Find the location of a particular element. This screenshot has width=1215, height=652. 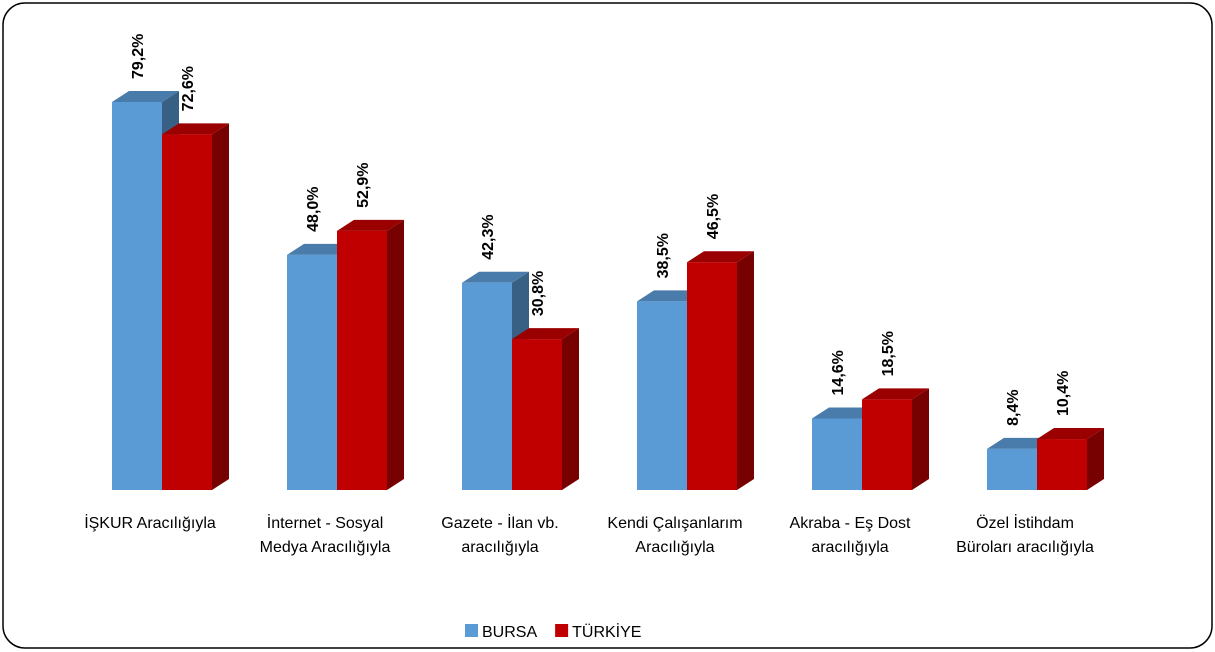

data-label: 72,6% is located at coordinates (188, 88).